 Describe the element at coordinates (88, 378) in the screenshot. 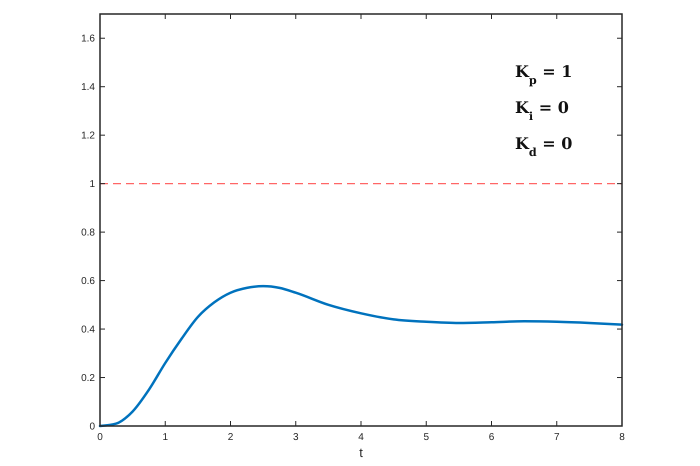

I see `y-tick-label: 0.2` at that location.